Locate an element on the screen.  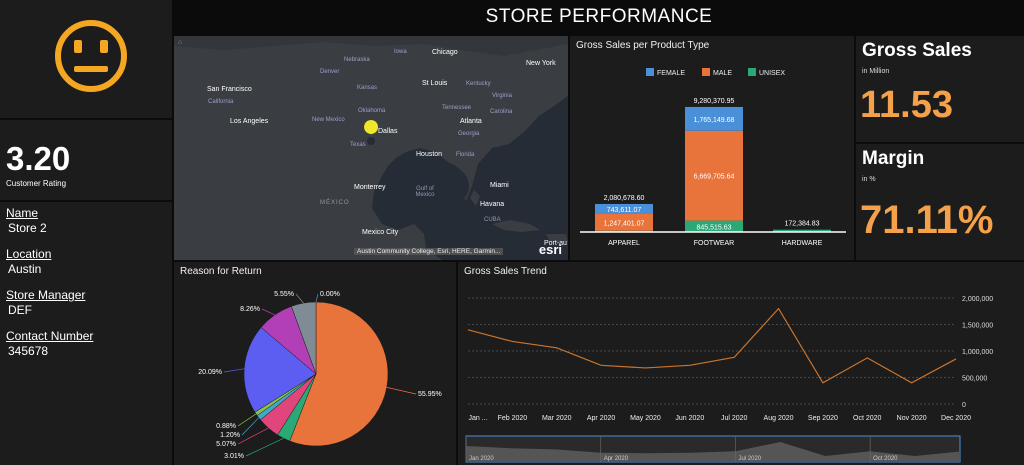
map-label: Oklahoma is located at coordinates (372, 111).